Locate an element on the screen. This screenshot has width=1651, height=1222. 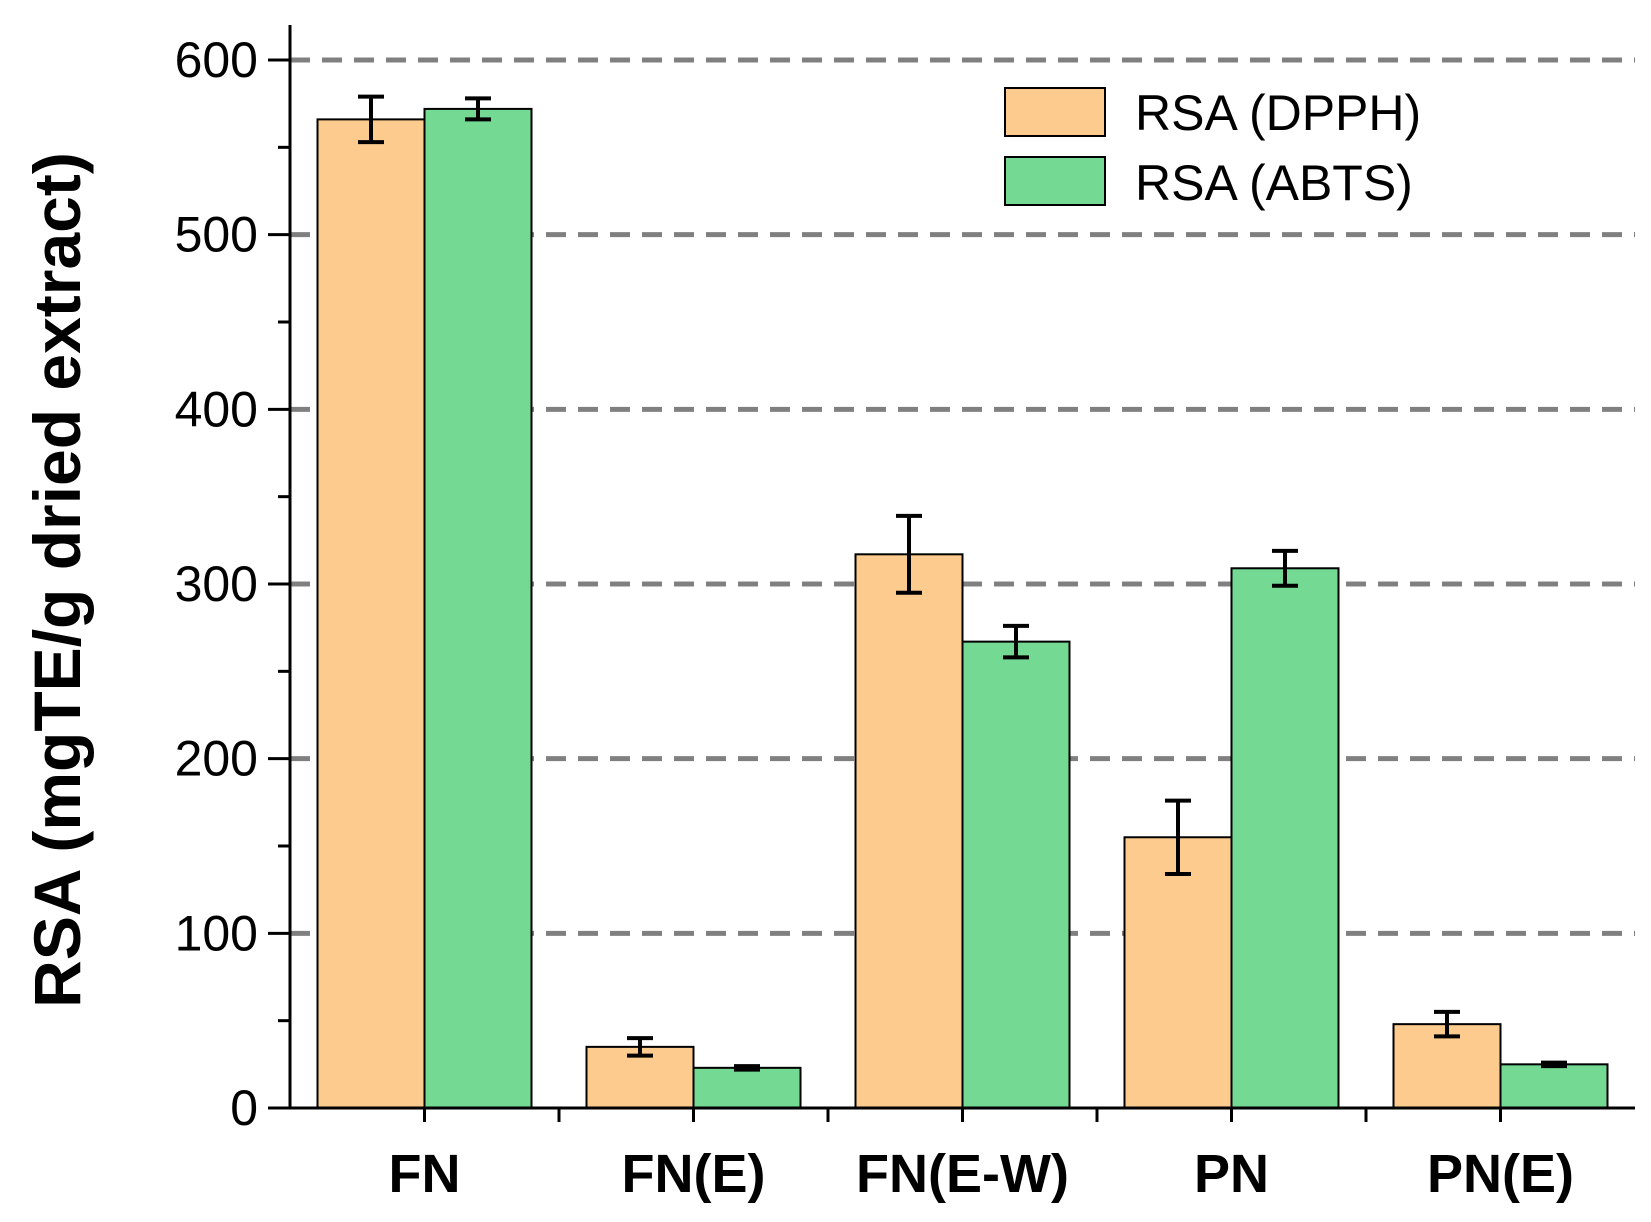
bar-FN-dpph is located at coordinates (371, 614).